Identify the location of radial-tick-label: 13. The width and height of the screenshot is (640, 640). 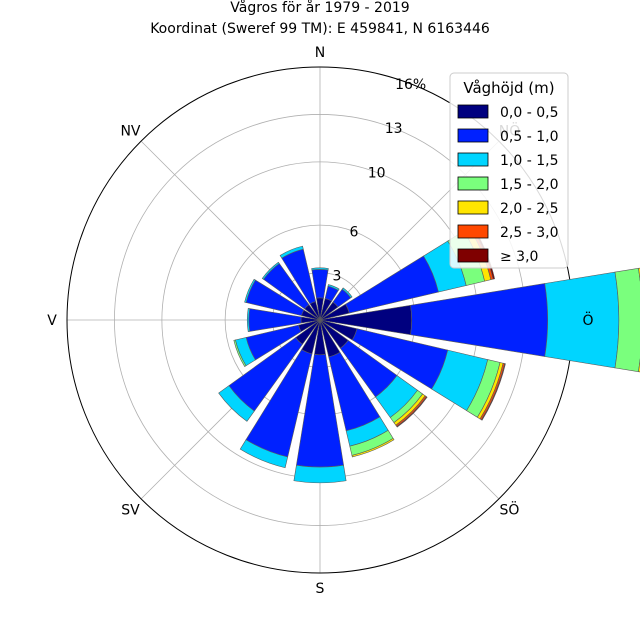
(394, 129).